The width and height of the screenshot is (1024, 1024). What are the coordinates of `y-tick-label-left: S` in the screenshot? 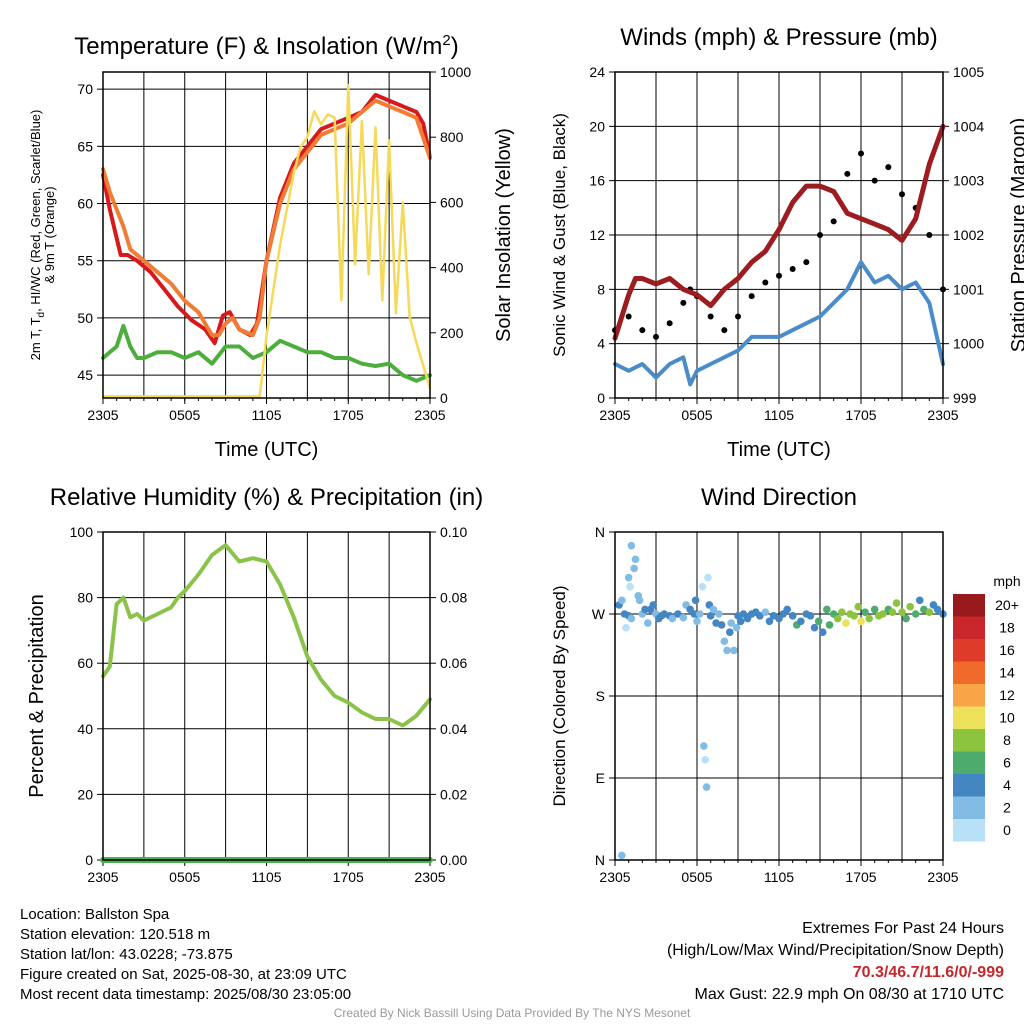 It's located at (600, 696).